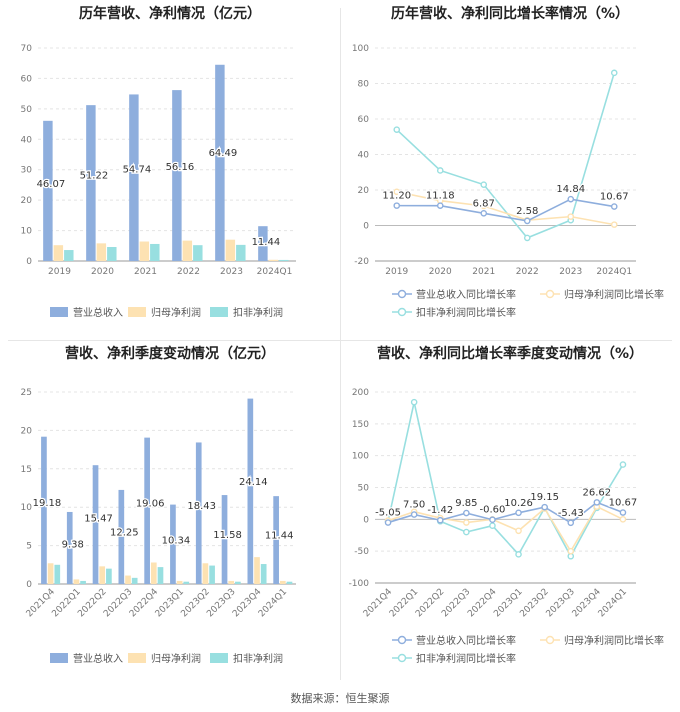 This screenshot has height=712, width=680. I want to click on y-tick-label: 60, so click(364, 120).